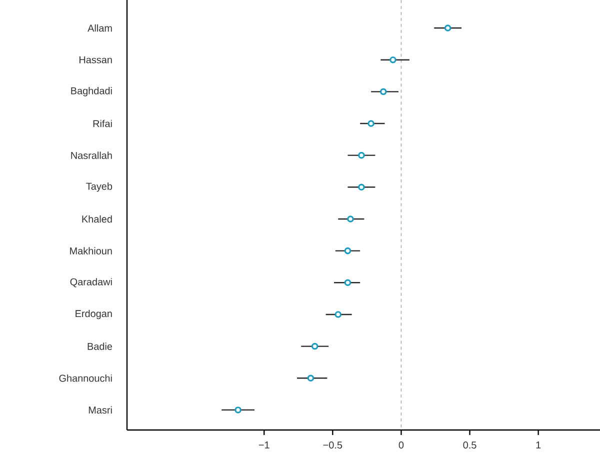  Describe the element at coordinates (94, 315) in the screenshot. I see `y-tick-label: Erdogan` at that location.